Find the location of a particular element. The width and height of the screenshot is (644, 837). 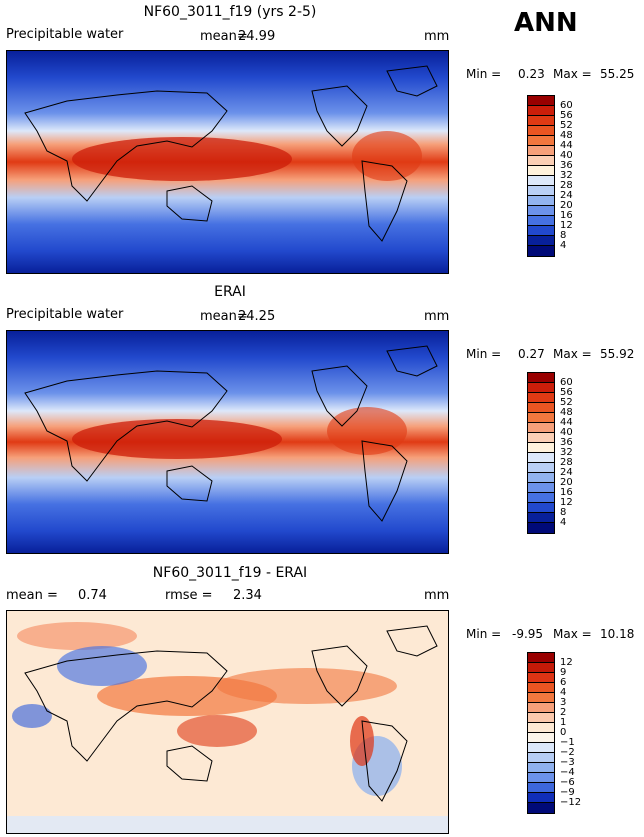

panel2-mean-value: 24.25 is located at coordinates (257, 316).